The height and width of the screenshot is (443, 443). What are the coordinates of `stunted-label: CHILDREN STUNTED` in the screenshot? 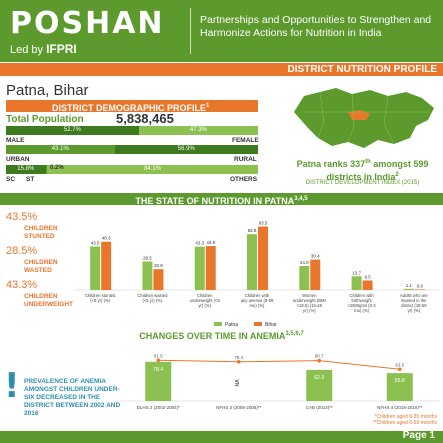 It's located at (41, 232).